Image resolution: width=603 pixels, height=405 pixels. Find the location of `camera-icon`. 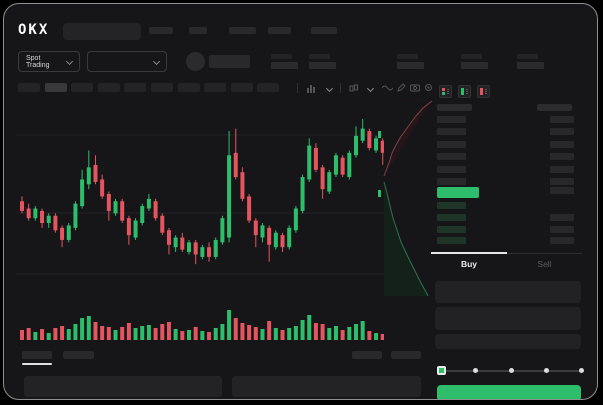

camera-icon is located at coordinates (415, 87).